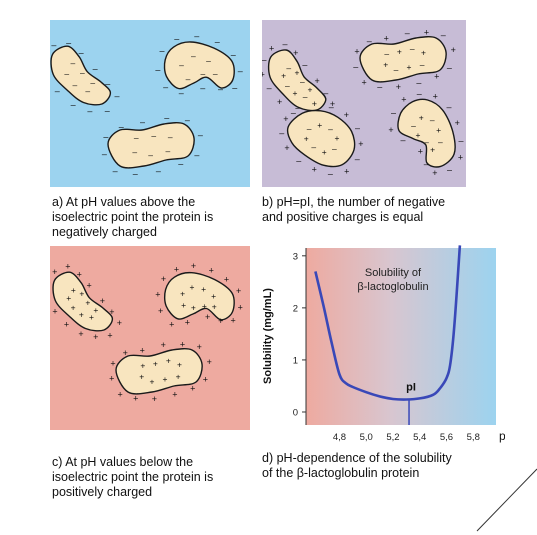 This screenshot has height=535, width=537. What do you see at coordinates (268, 336) in the screenshot?
I see `chart-y-axis-label: Solubility (mg/mL)` at bounding box center [268, 336].